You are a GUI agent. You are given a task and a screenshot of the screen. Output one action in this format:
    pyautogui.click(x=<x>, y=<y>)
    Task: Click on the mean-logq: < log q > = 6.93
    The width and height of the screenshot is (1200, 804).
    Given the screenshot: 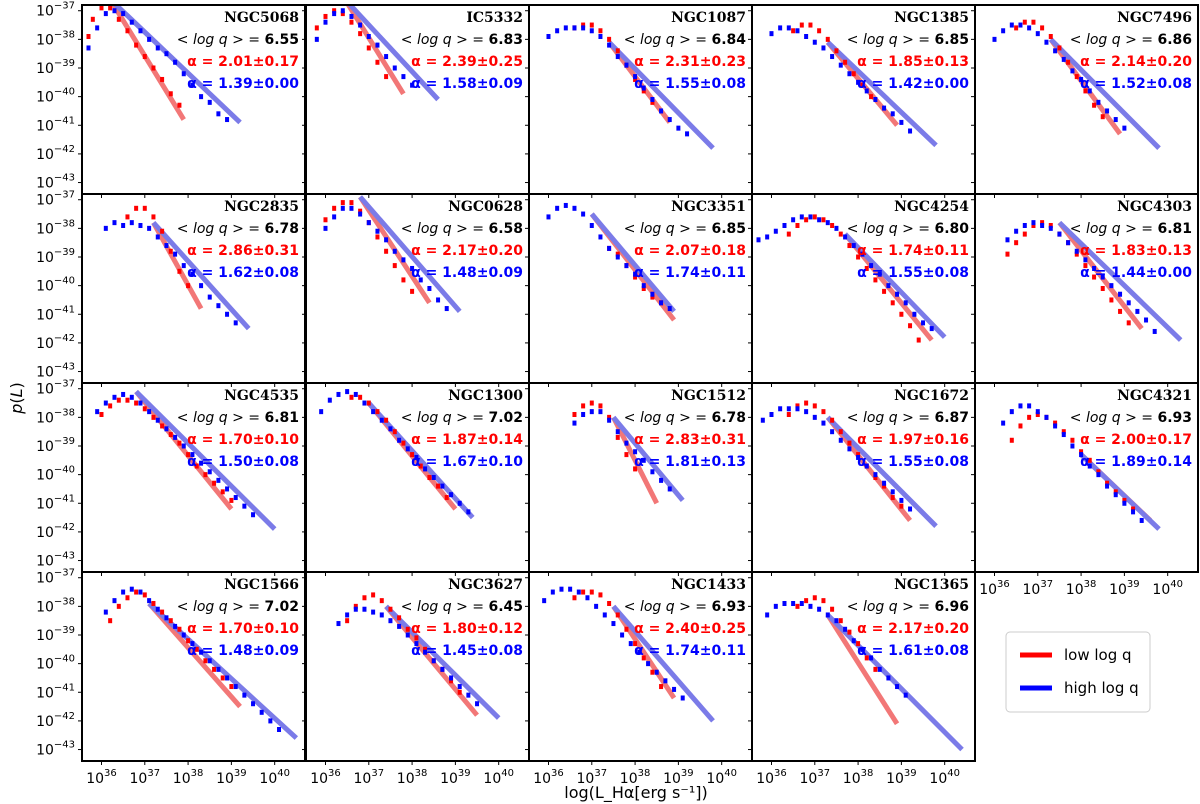 What is the action you would take?
    pyautogui.click(x=685, y=607)
    